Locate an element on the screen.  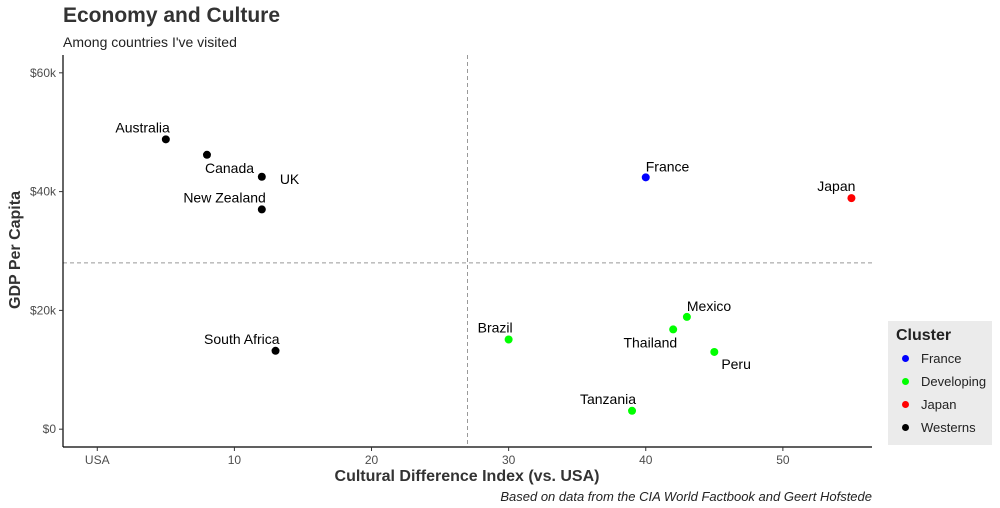
legend-item-japan: Japan is located at coordinates (929, 404).